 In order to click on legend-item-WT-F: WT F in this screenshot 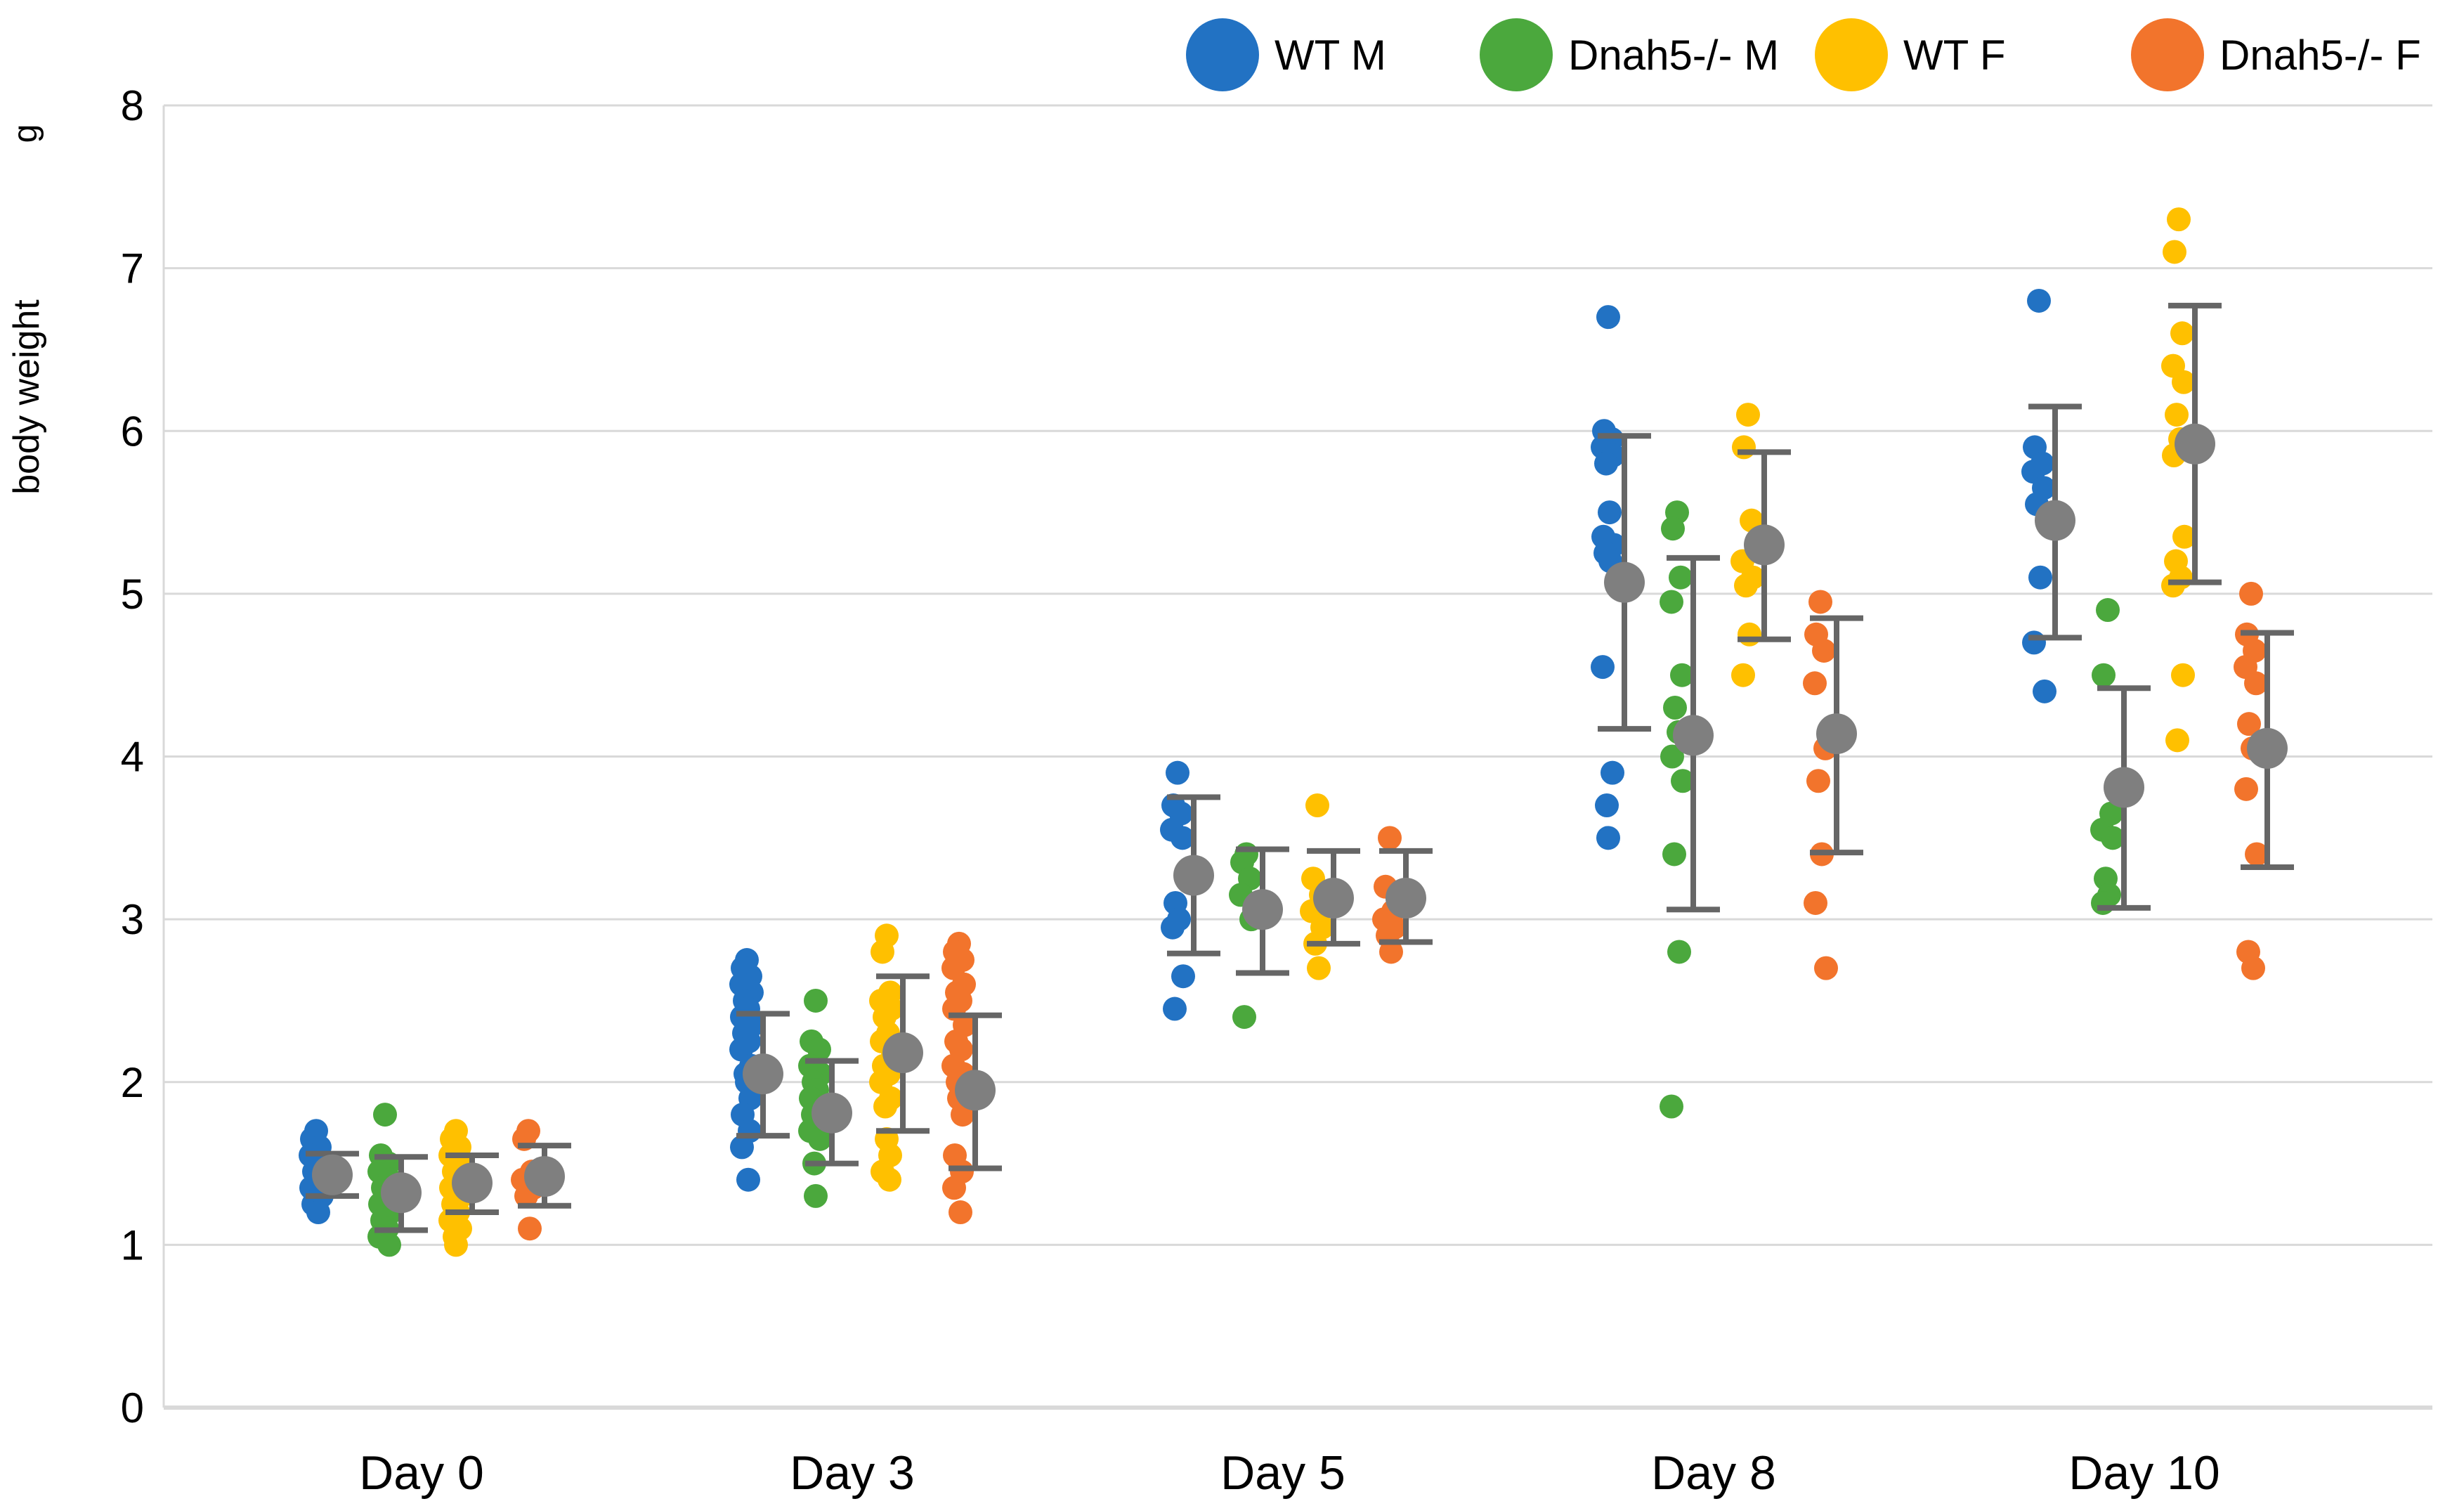, I will do `click(1911, 55)`.